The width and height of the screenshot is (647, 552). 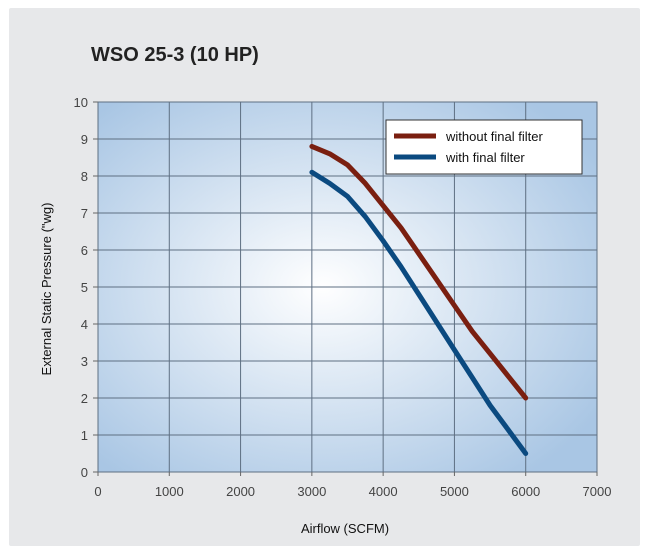 I want to click on y-tick-label: 9, so click(x=84, y=139).